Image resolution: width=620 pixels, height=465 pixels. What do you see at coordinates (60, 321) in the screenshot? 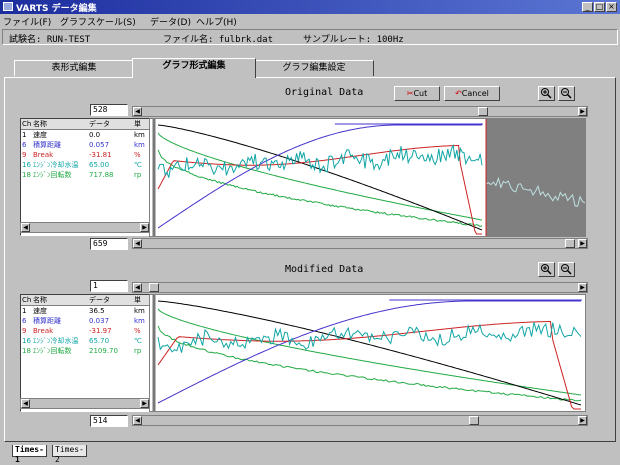
I see `cell-name: 積算距離` at bounding box center [60, 321].